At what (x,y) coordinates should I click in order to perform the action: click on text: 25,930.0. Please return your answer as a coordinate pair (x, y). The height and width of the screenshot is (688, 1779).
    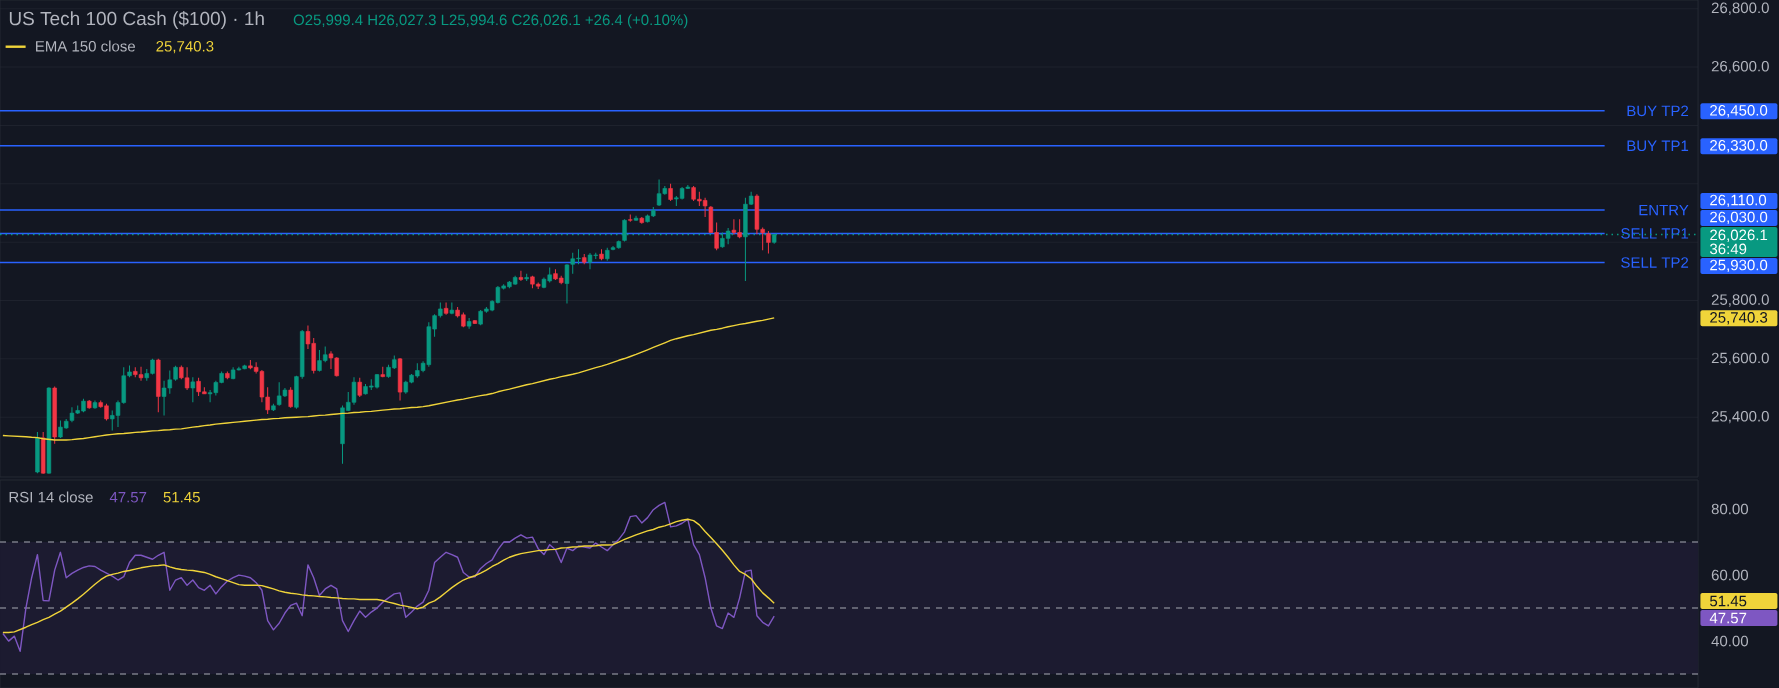
    Looking at the image, I should click on (1739, 266).